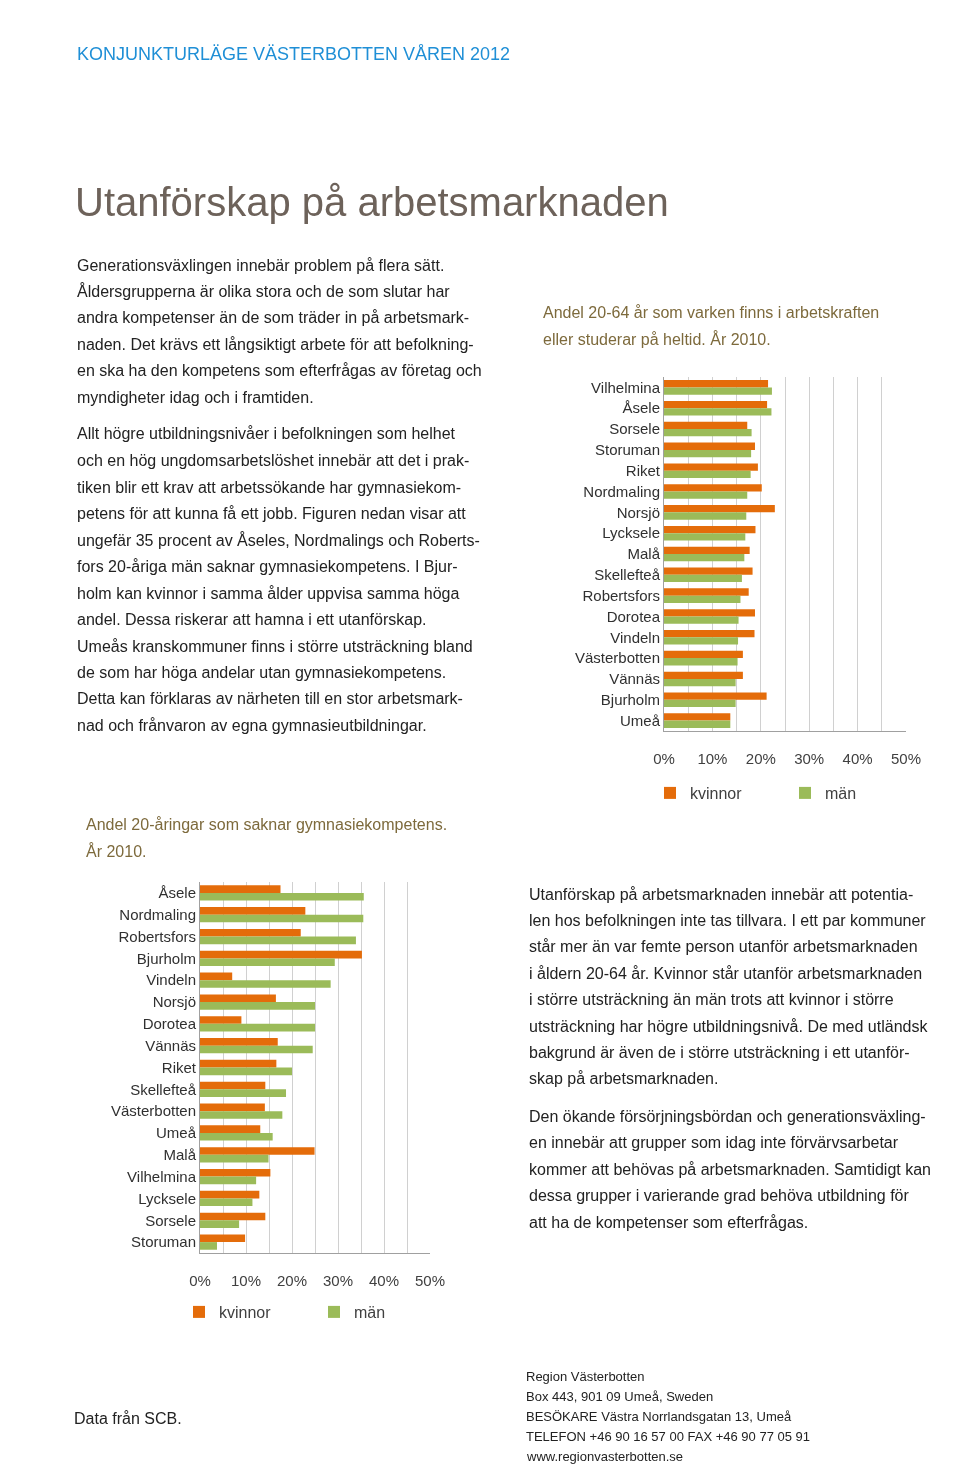 The image size is (960, 1471). What do you see at coordinates (153, 1111) in the screenshot?
I see `y-tick-label: Västerbotten` at bounding box center [153, 1111].